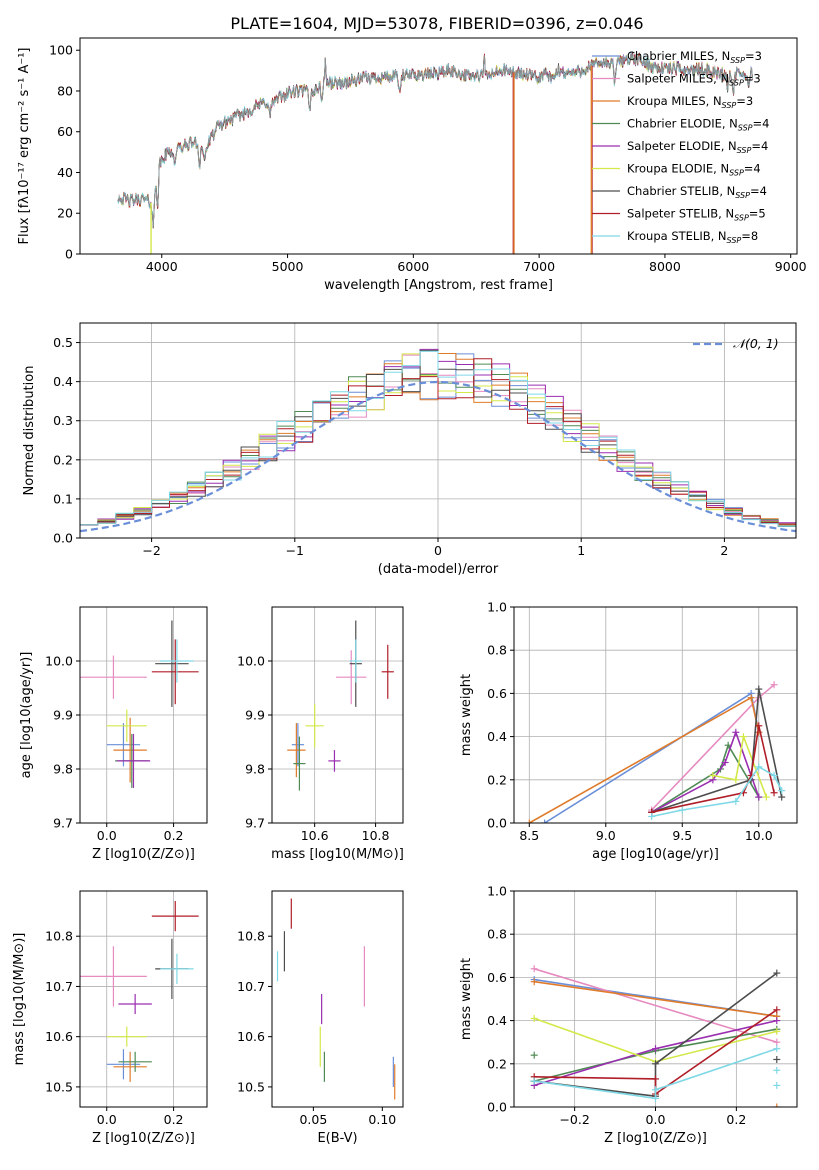  What do you see at coordinates (162, 266) in the screenshot?
I see `x-tick-label: 4000` at bounding box center [162, 266].